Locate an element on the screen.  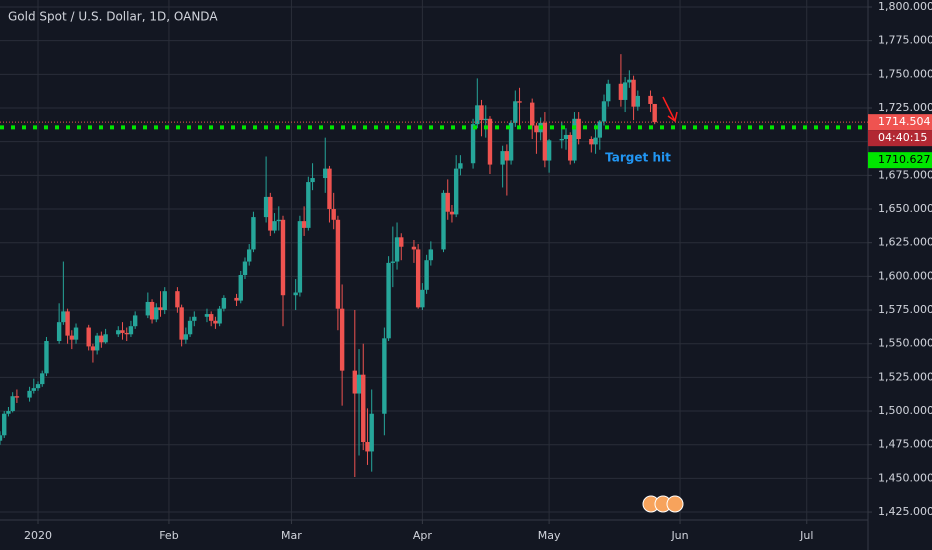
chart-title: Gold Spot / U.S. Dollar, 1D, OANDA is located at coordinates (113, 17).